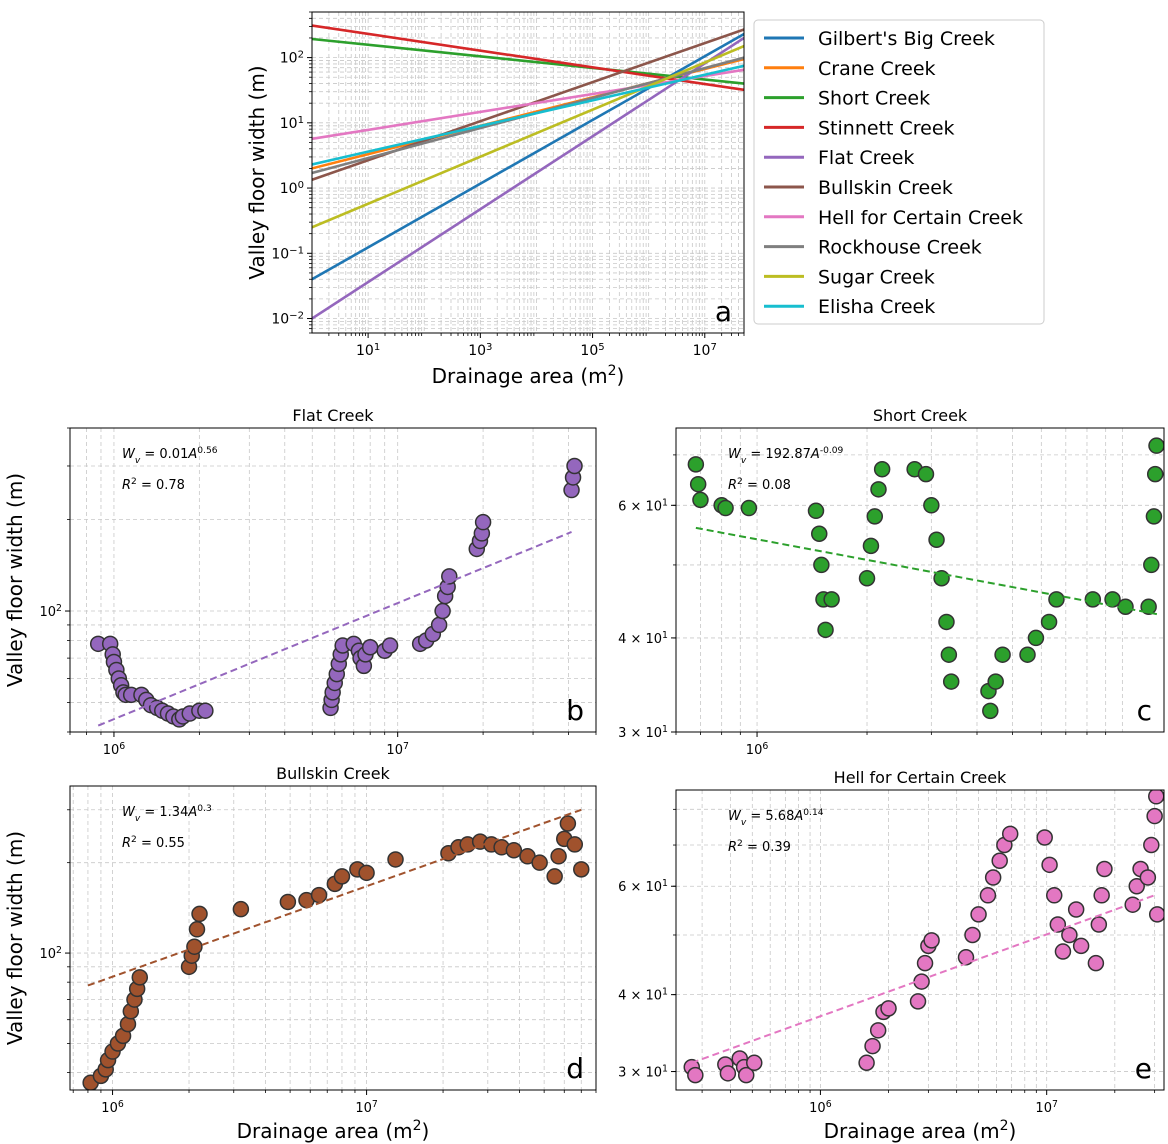  Describe the element at coordinates (866, 158) in the screenshot. I see `legend-label: Flat Creek` at that location.